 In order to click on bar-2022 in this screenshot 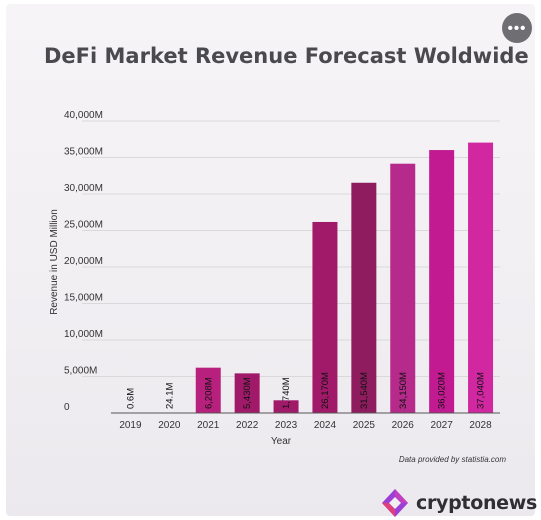, I will do `click(247, 393)`.